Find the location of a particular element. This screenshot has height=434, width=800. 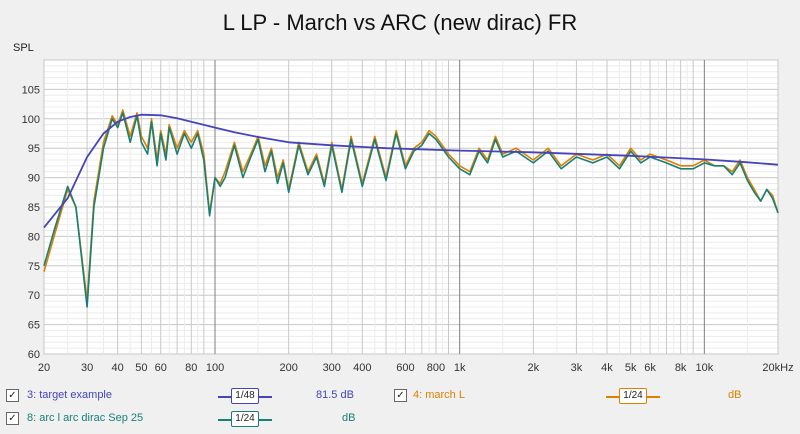

x-tick-label: 200 is located at coordinates (288, 368).